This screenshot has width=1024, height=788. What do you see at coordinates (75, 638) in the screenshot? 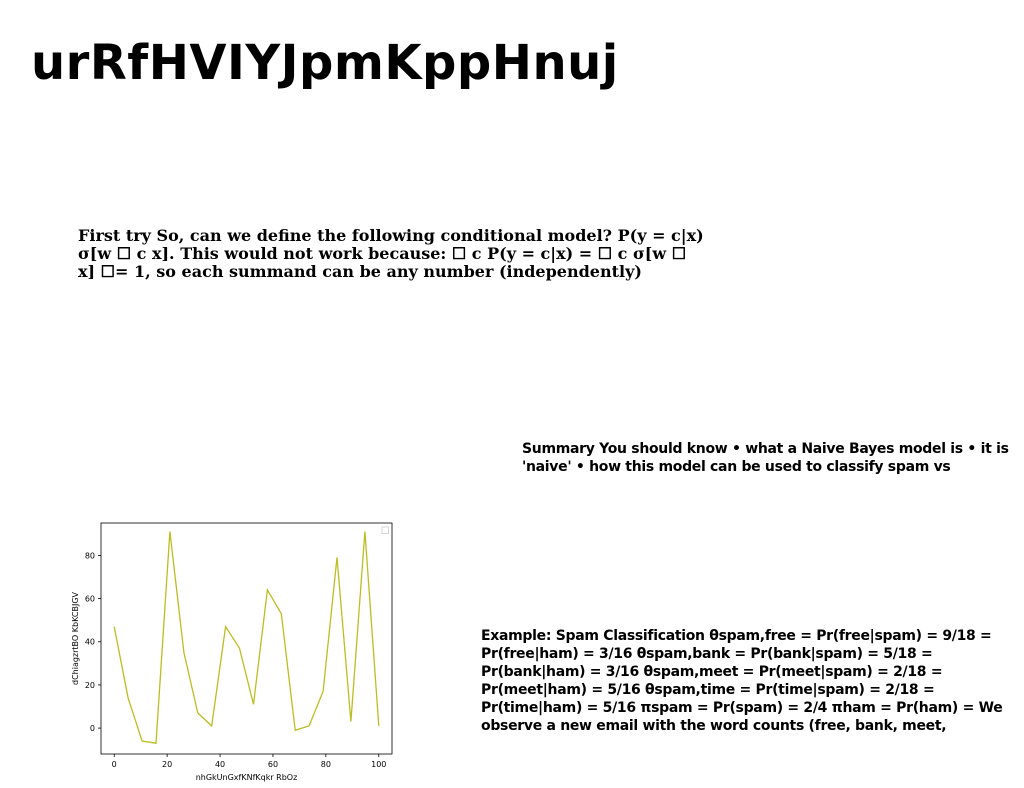
I see `y-axis-label: dChiagzrtBO KbKCBJGV` at bounding box center [75, 638].